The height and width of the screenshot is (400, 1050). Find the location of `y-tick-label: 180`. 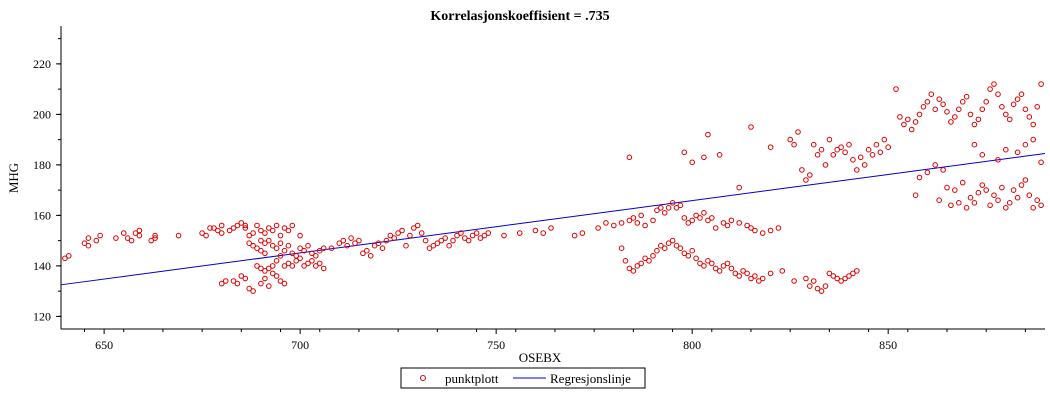

y-tick-label: 180 is located at coordinates (42, 165).